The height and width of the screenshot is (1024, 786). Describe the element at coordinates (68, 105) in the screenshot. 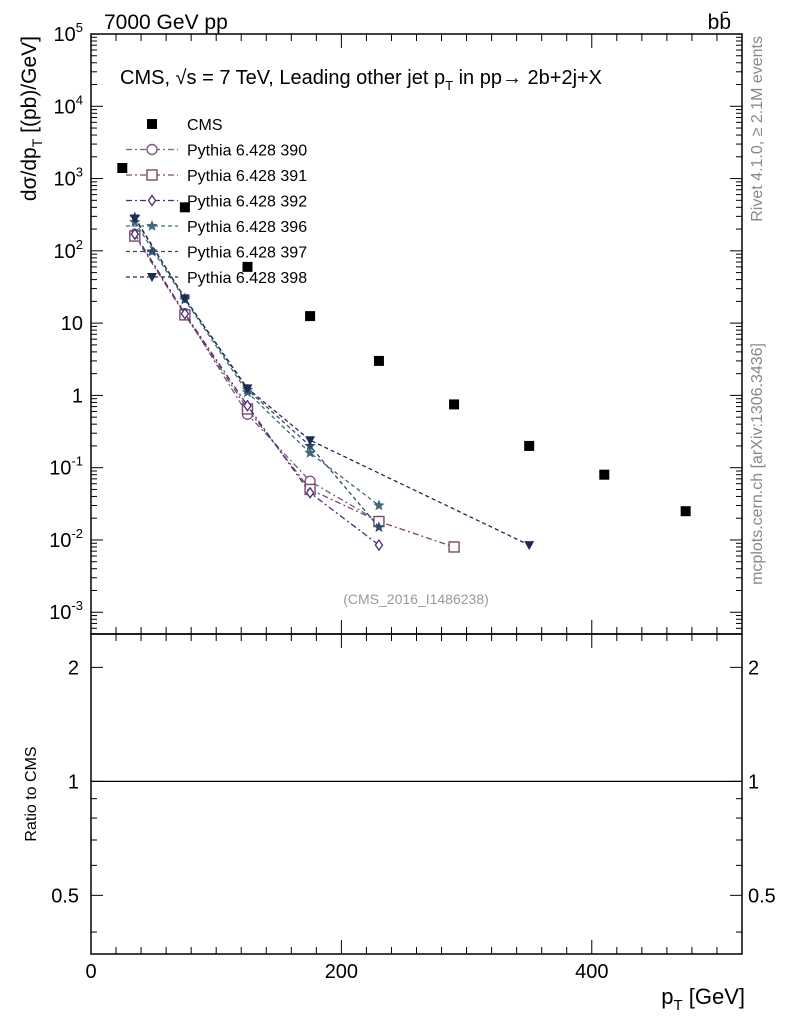

I see `main-y-tick-label: 10⁴` at that location.